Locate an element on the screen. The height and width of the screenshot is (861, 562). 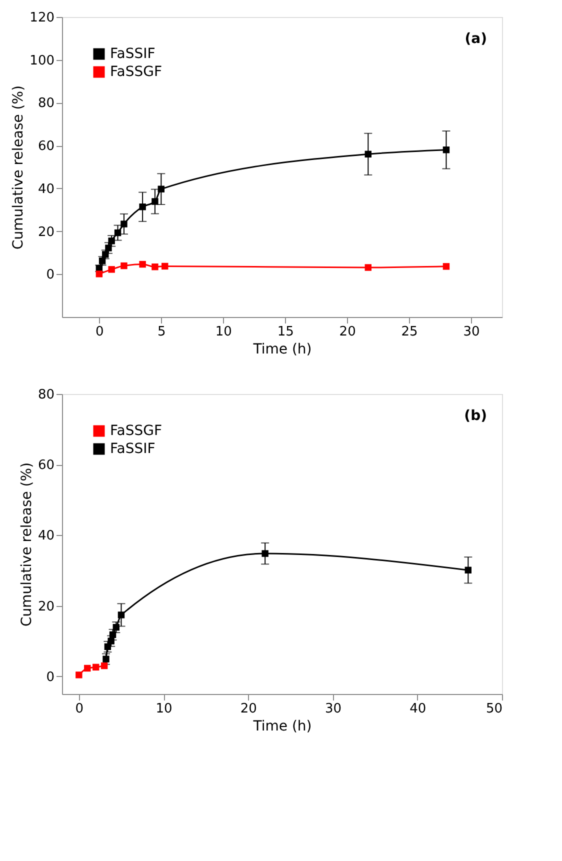
y-tick-label: 120 is located at coordinates (42, 18).